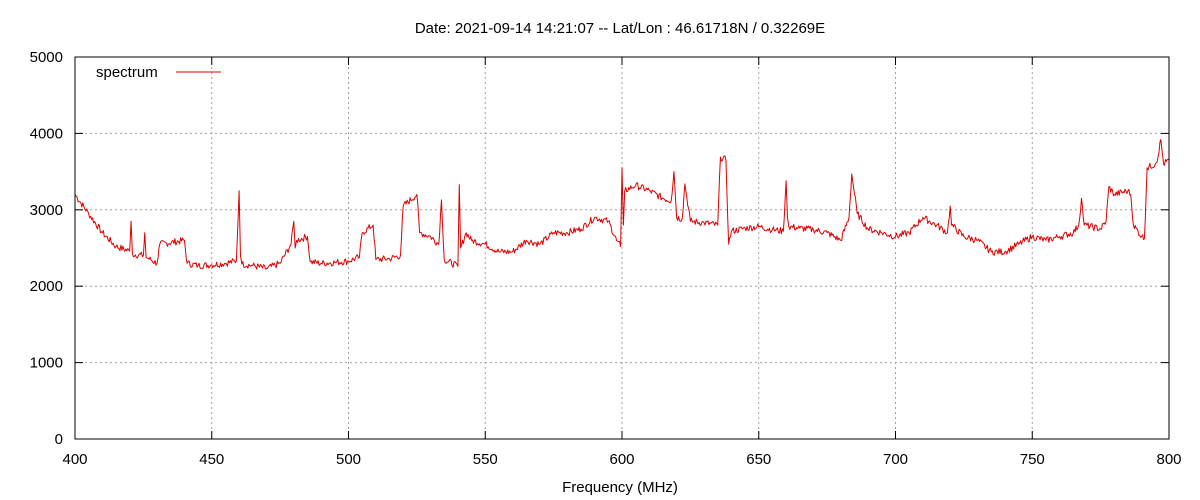  Describe the element at coordinates (895, 459) in the screenshot. I see `x-tick-label: 700` at that location.